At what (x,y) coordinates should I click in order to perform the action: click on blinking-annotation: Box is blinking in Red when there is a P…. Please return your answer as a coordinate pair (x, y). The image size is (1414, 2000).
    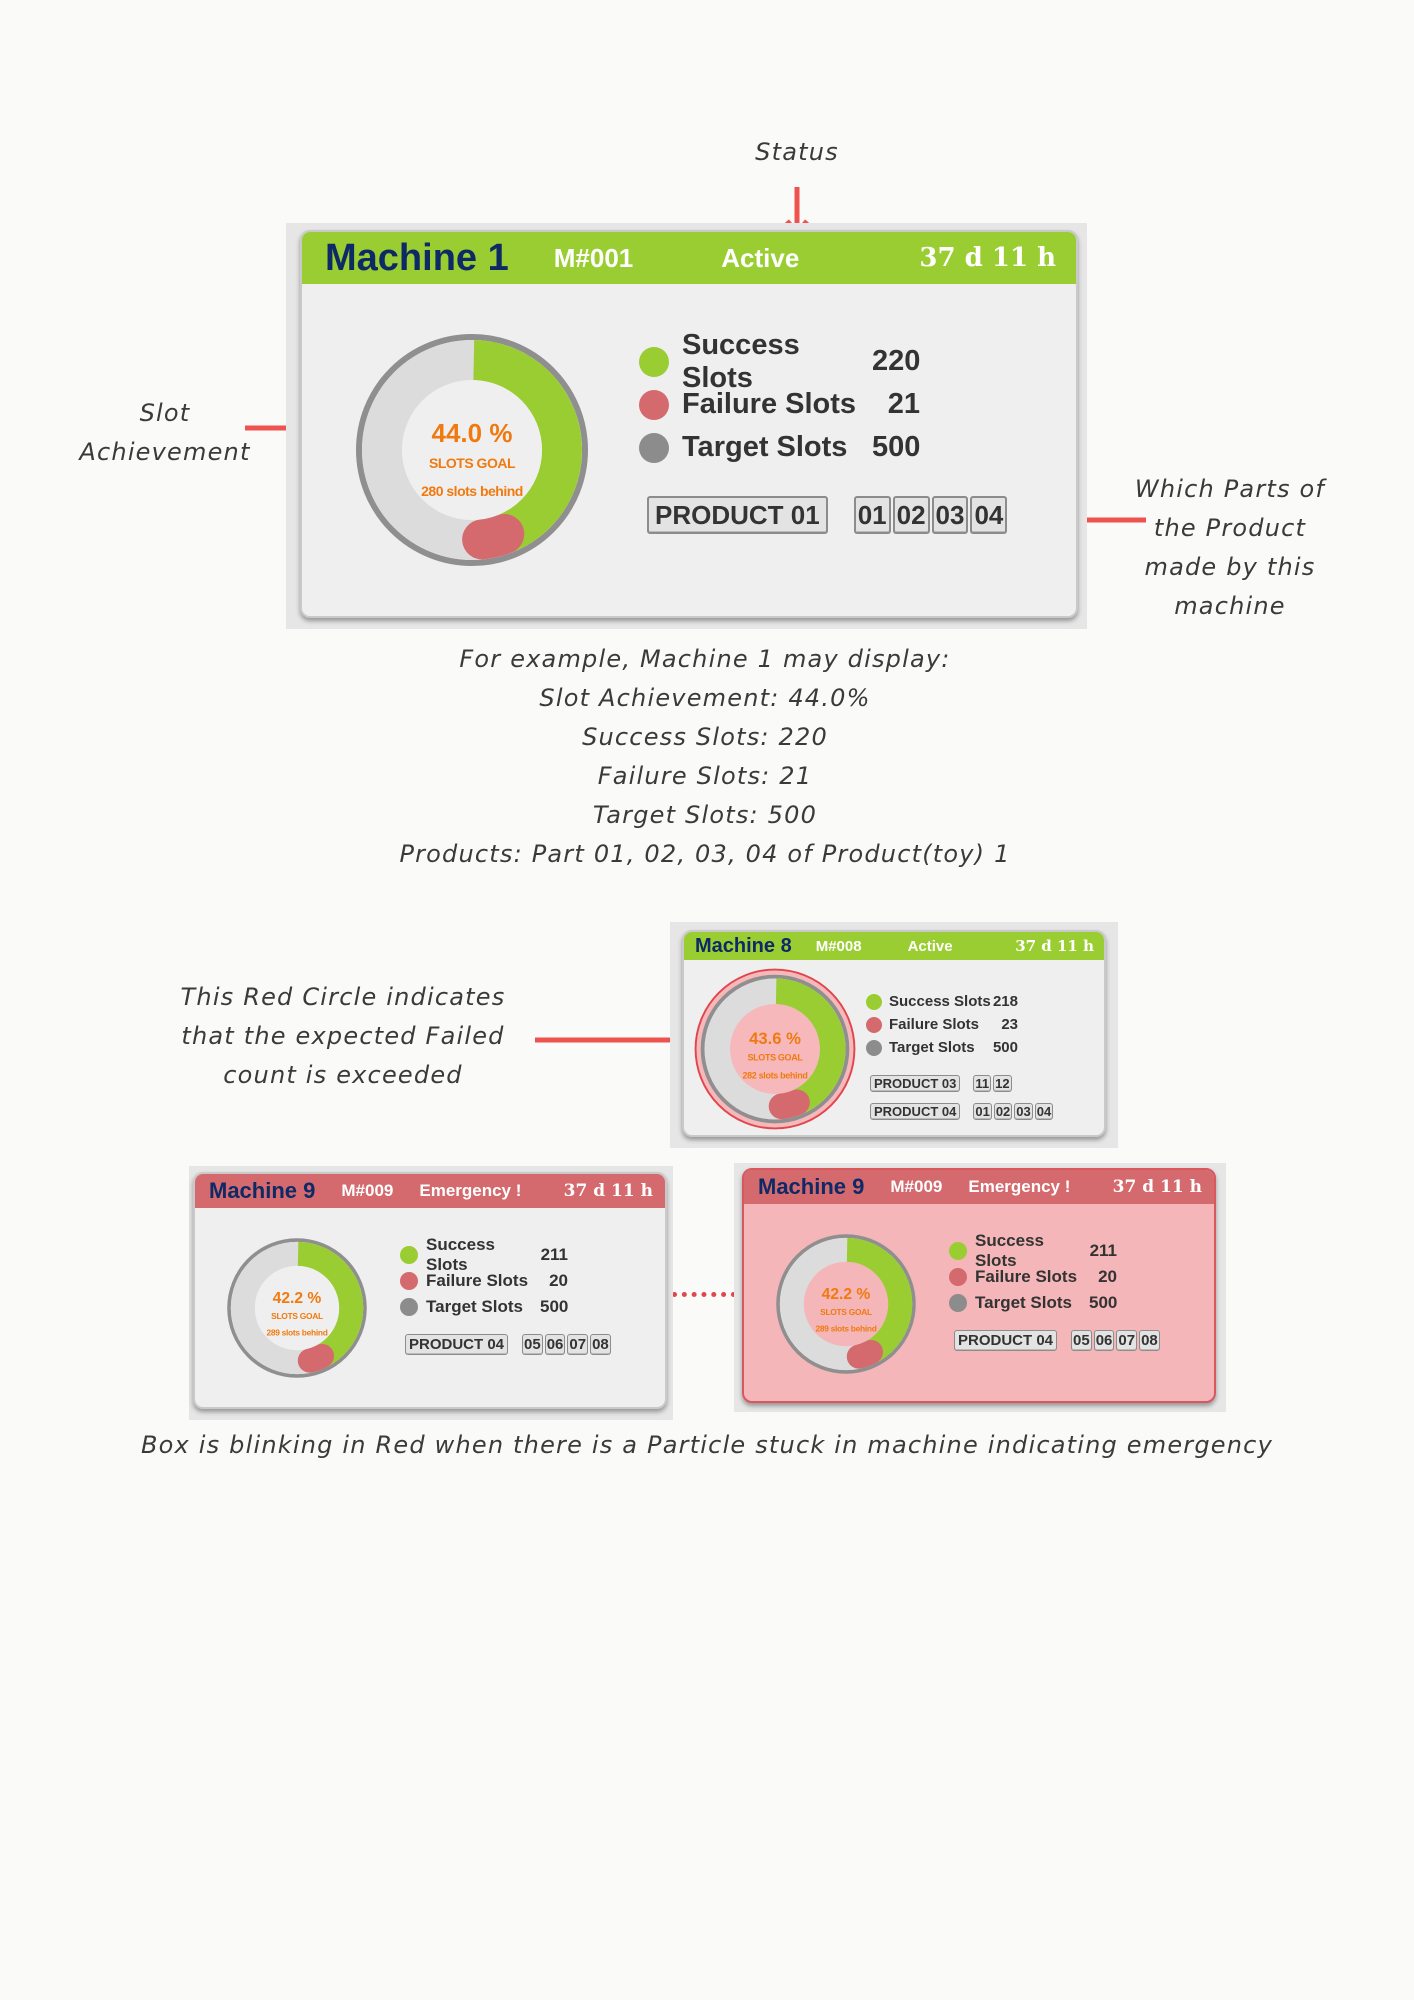
    Looking at the image, I should click on (707, 1445).